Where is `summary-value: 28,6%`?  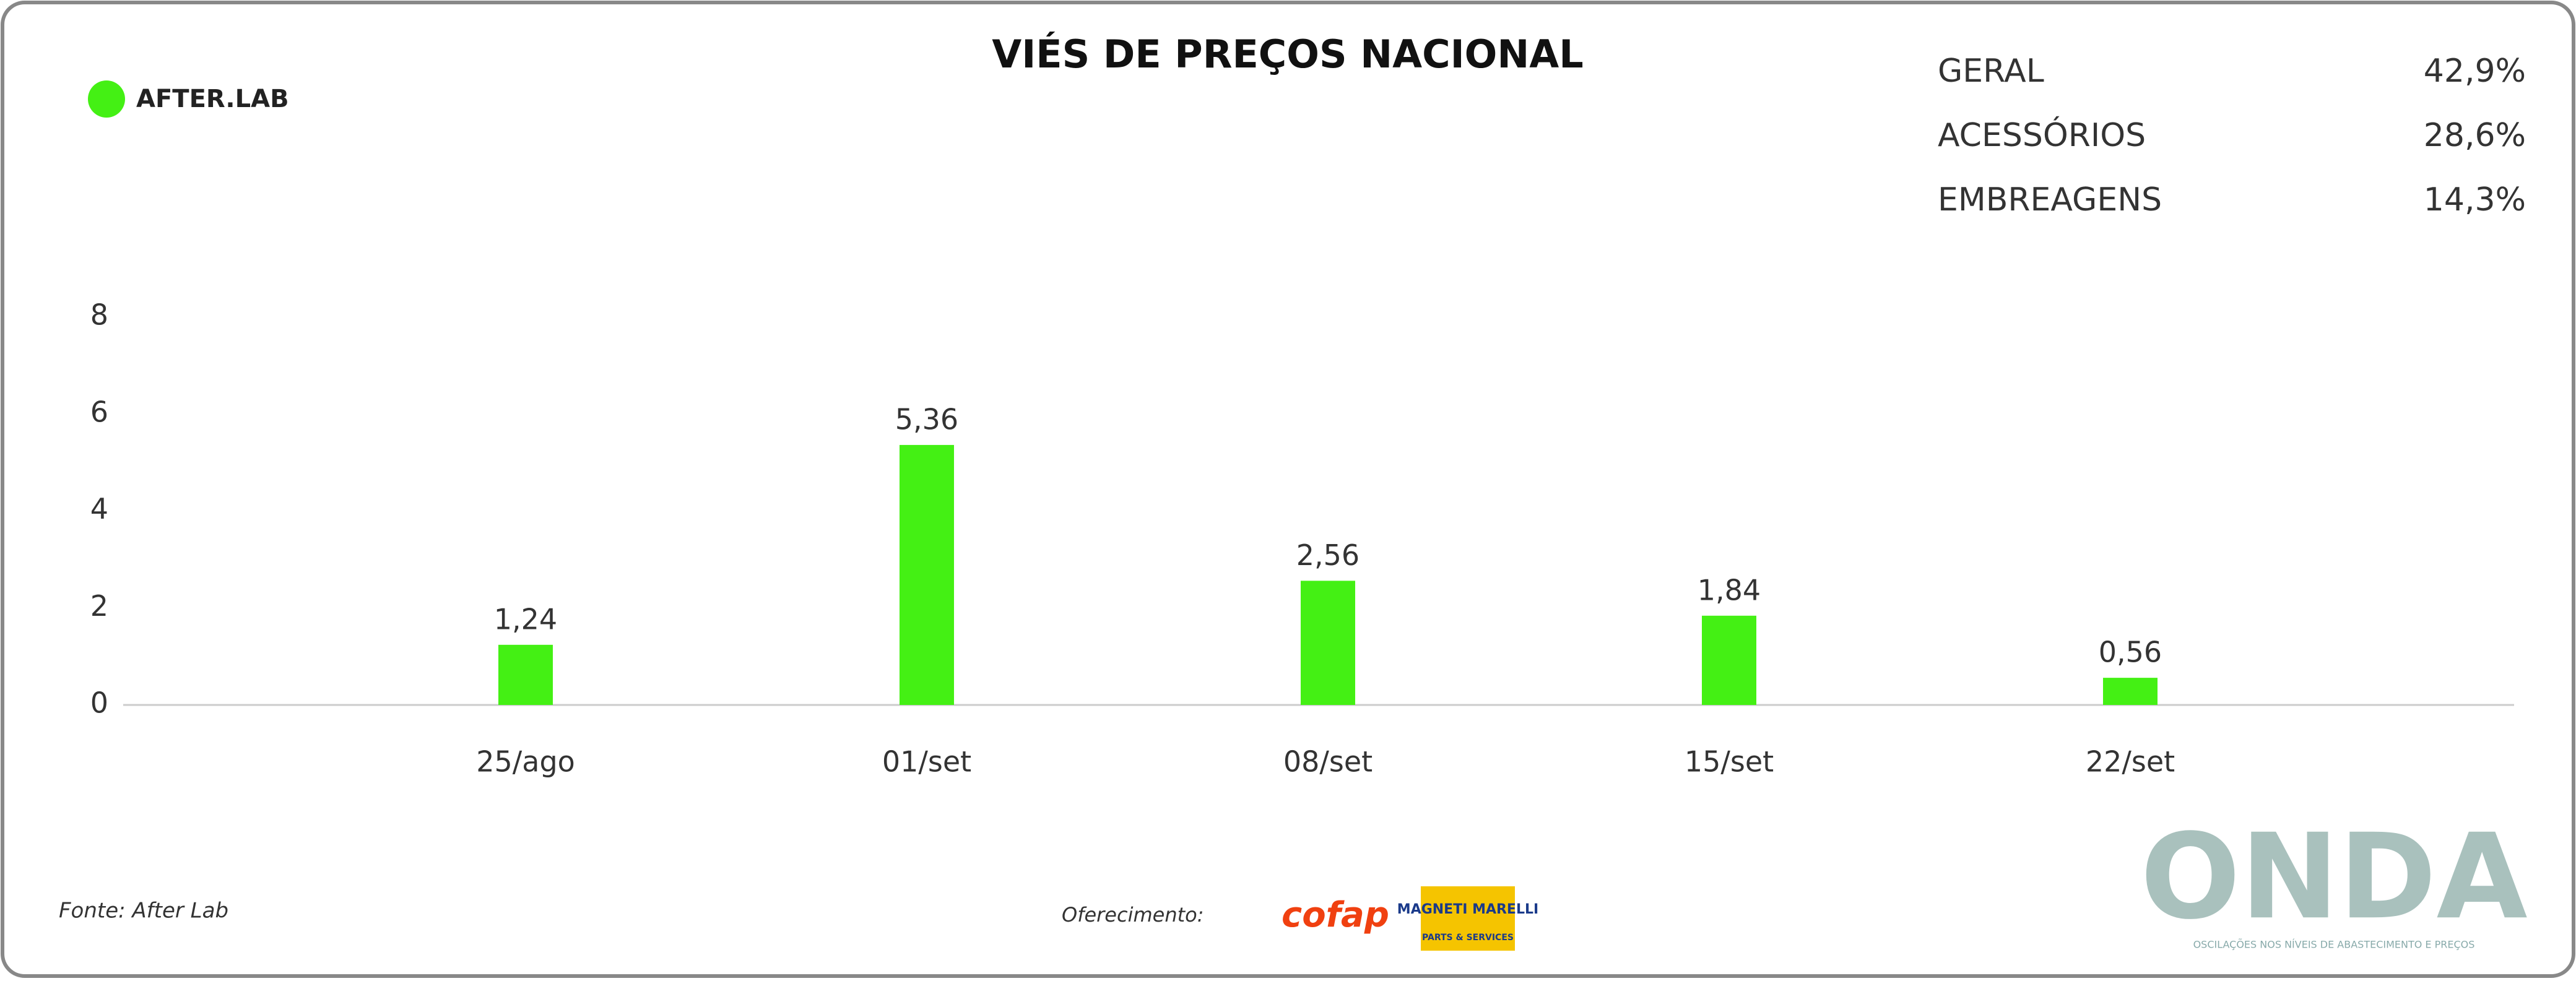
summary-value: 28,6% is located at coordinates (2475, 135).